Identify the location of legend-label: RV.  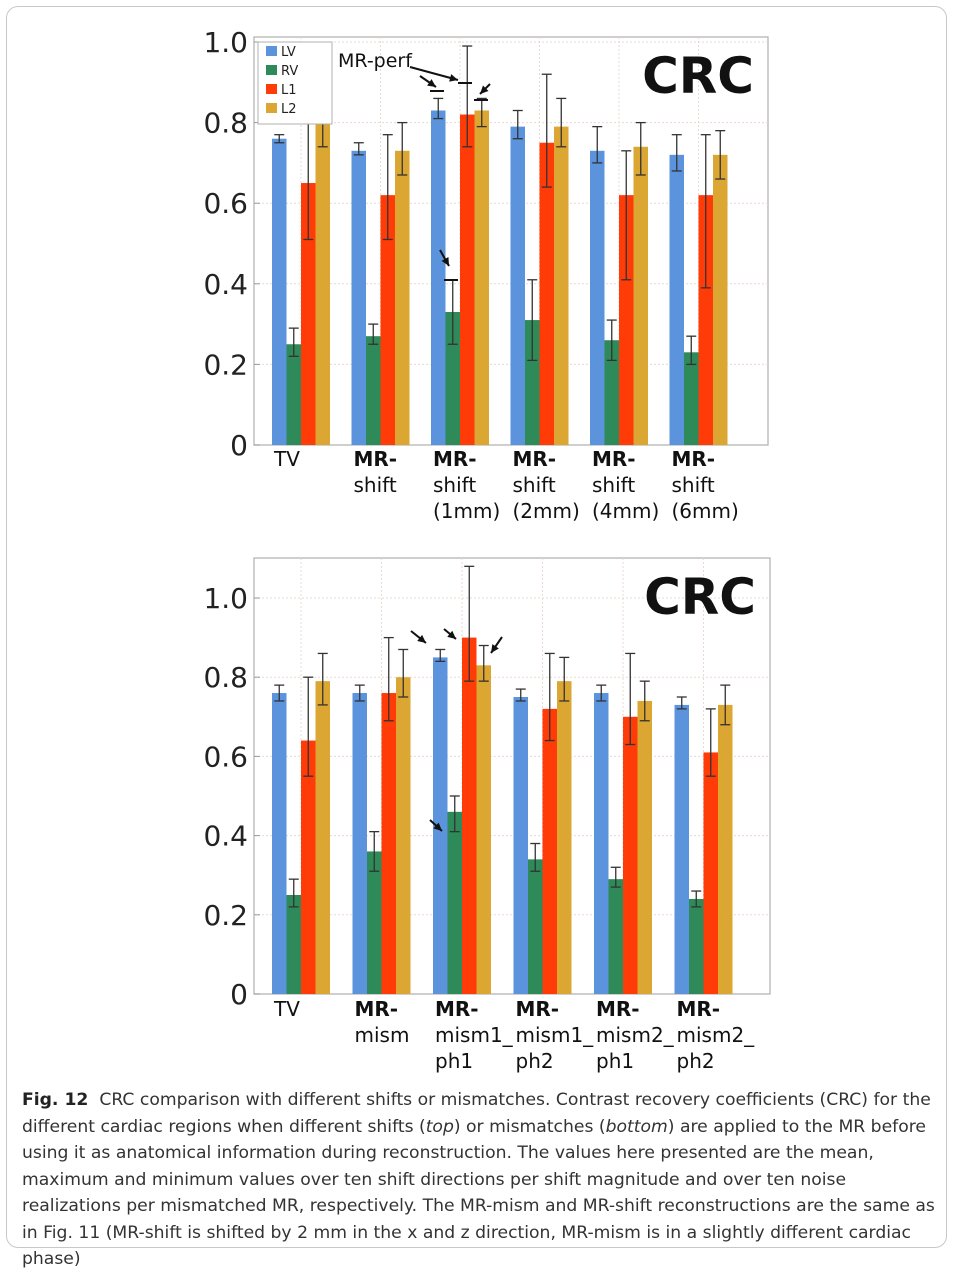
(289, 71).